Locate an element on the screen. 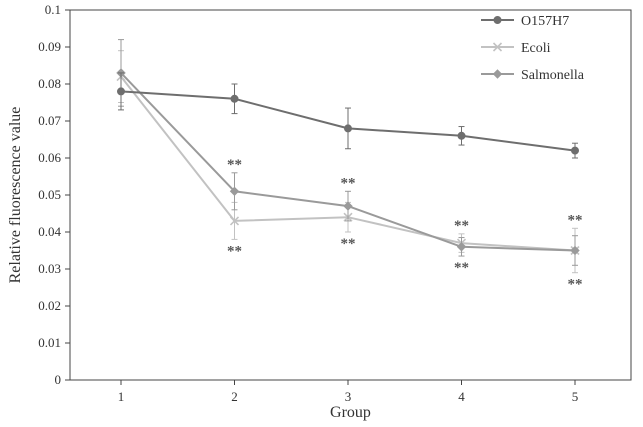  legend-label: Salmonella is located at coordinates (553, 75).